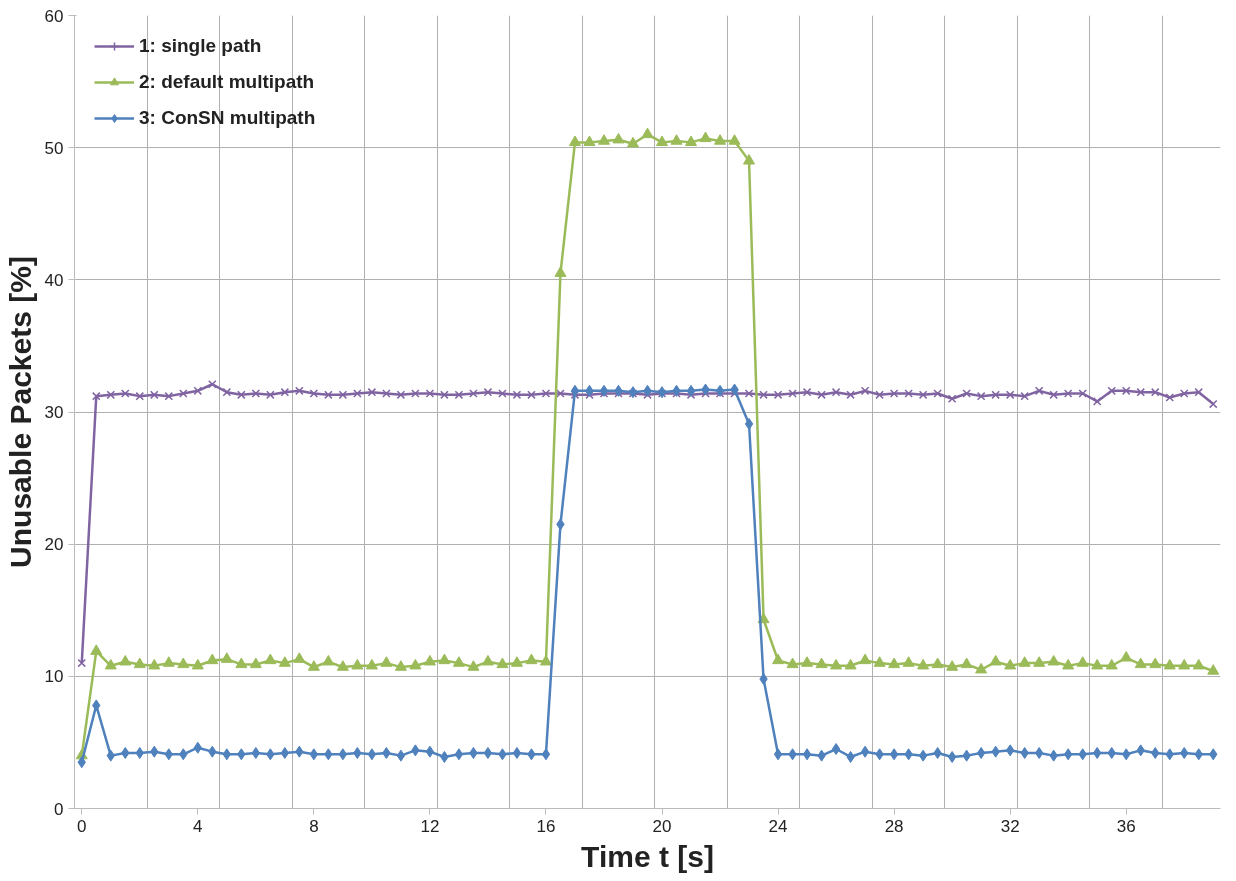 This screenshot has width=1236, height=881. I want to click on x-tick-label: 36, so click(1126, 826).